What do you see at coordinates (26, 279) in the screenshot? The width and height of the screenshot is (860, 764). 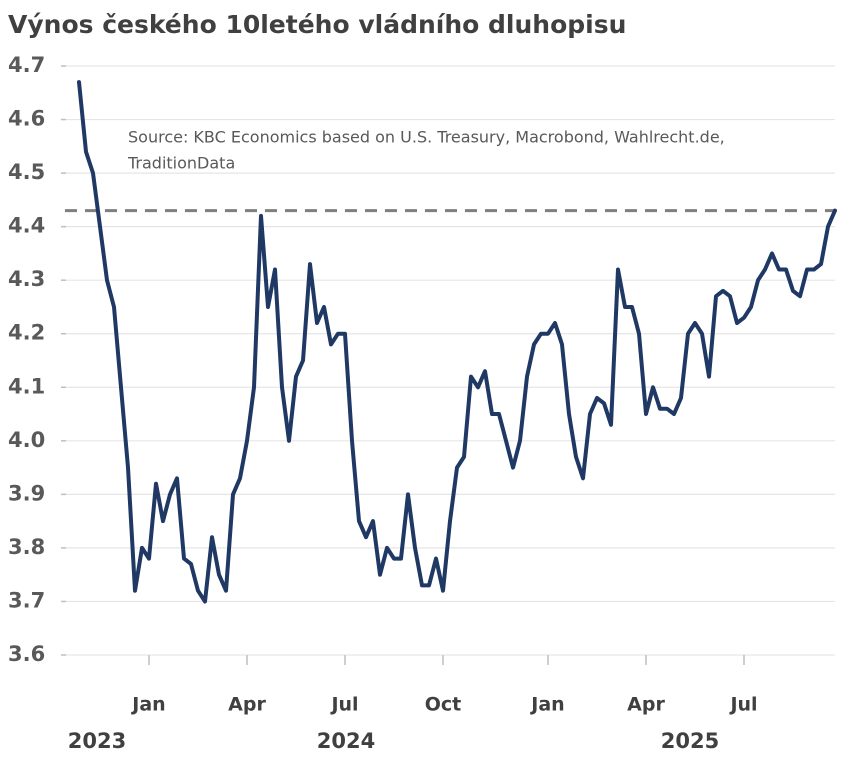 I see `y-tick-label: 4.3` at bounding box center [26, 279].